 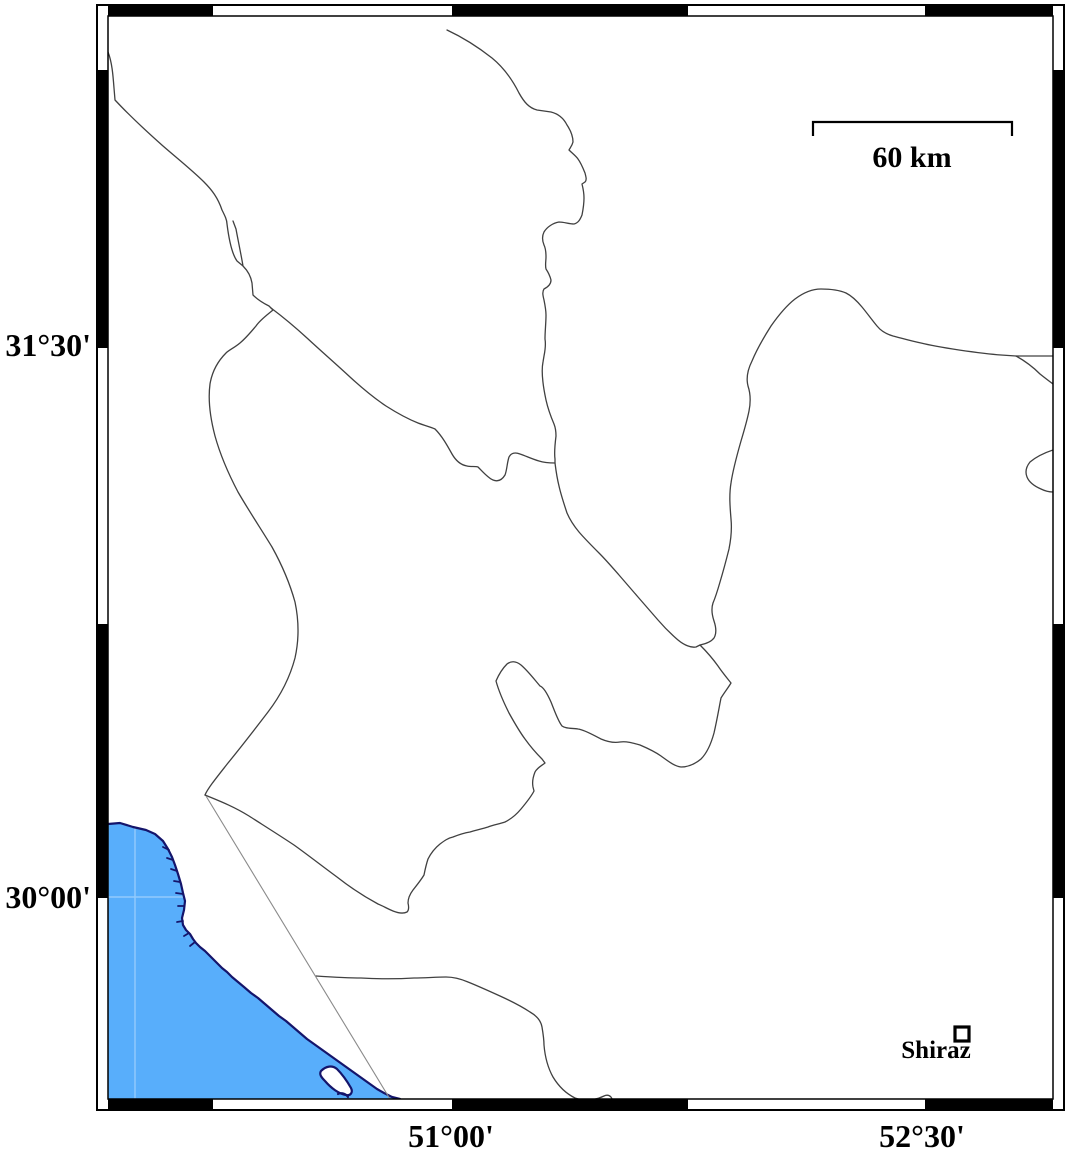 I want to click on city-shiraz: Shiraz, so click(x=936, y=1044).